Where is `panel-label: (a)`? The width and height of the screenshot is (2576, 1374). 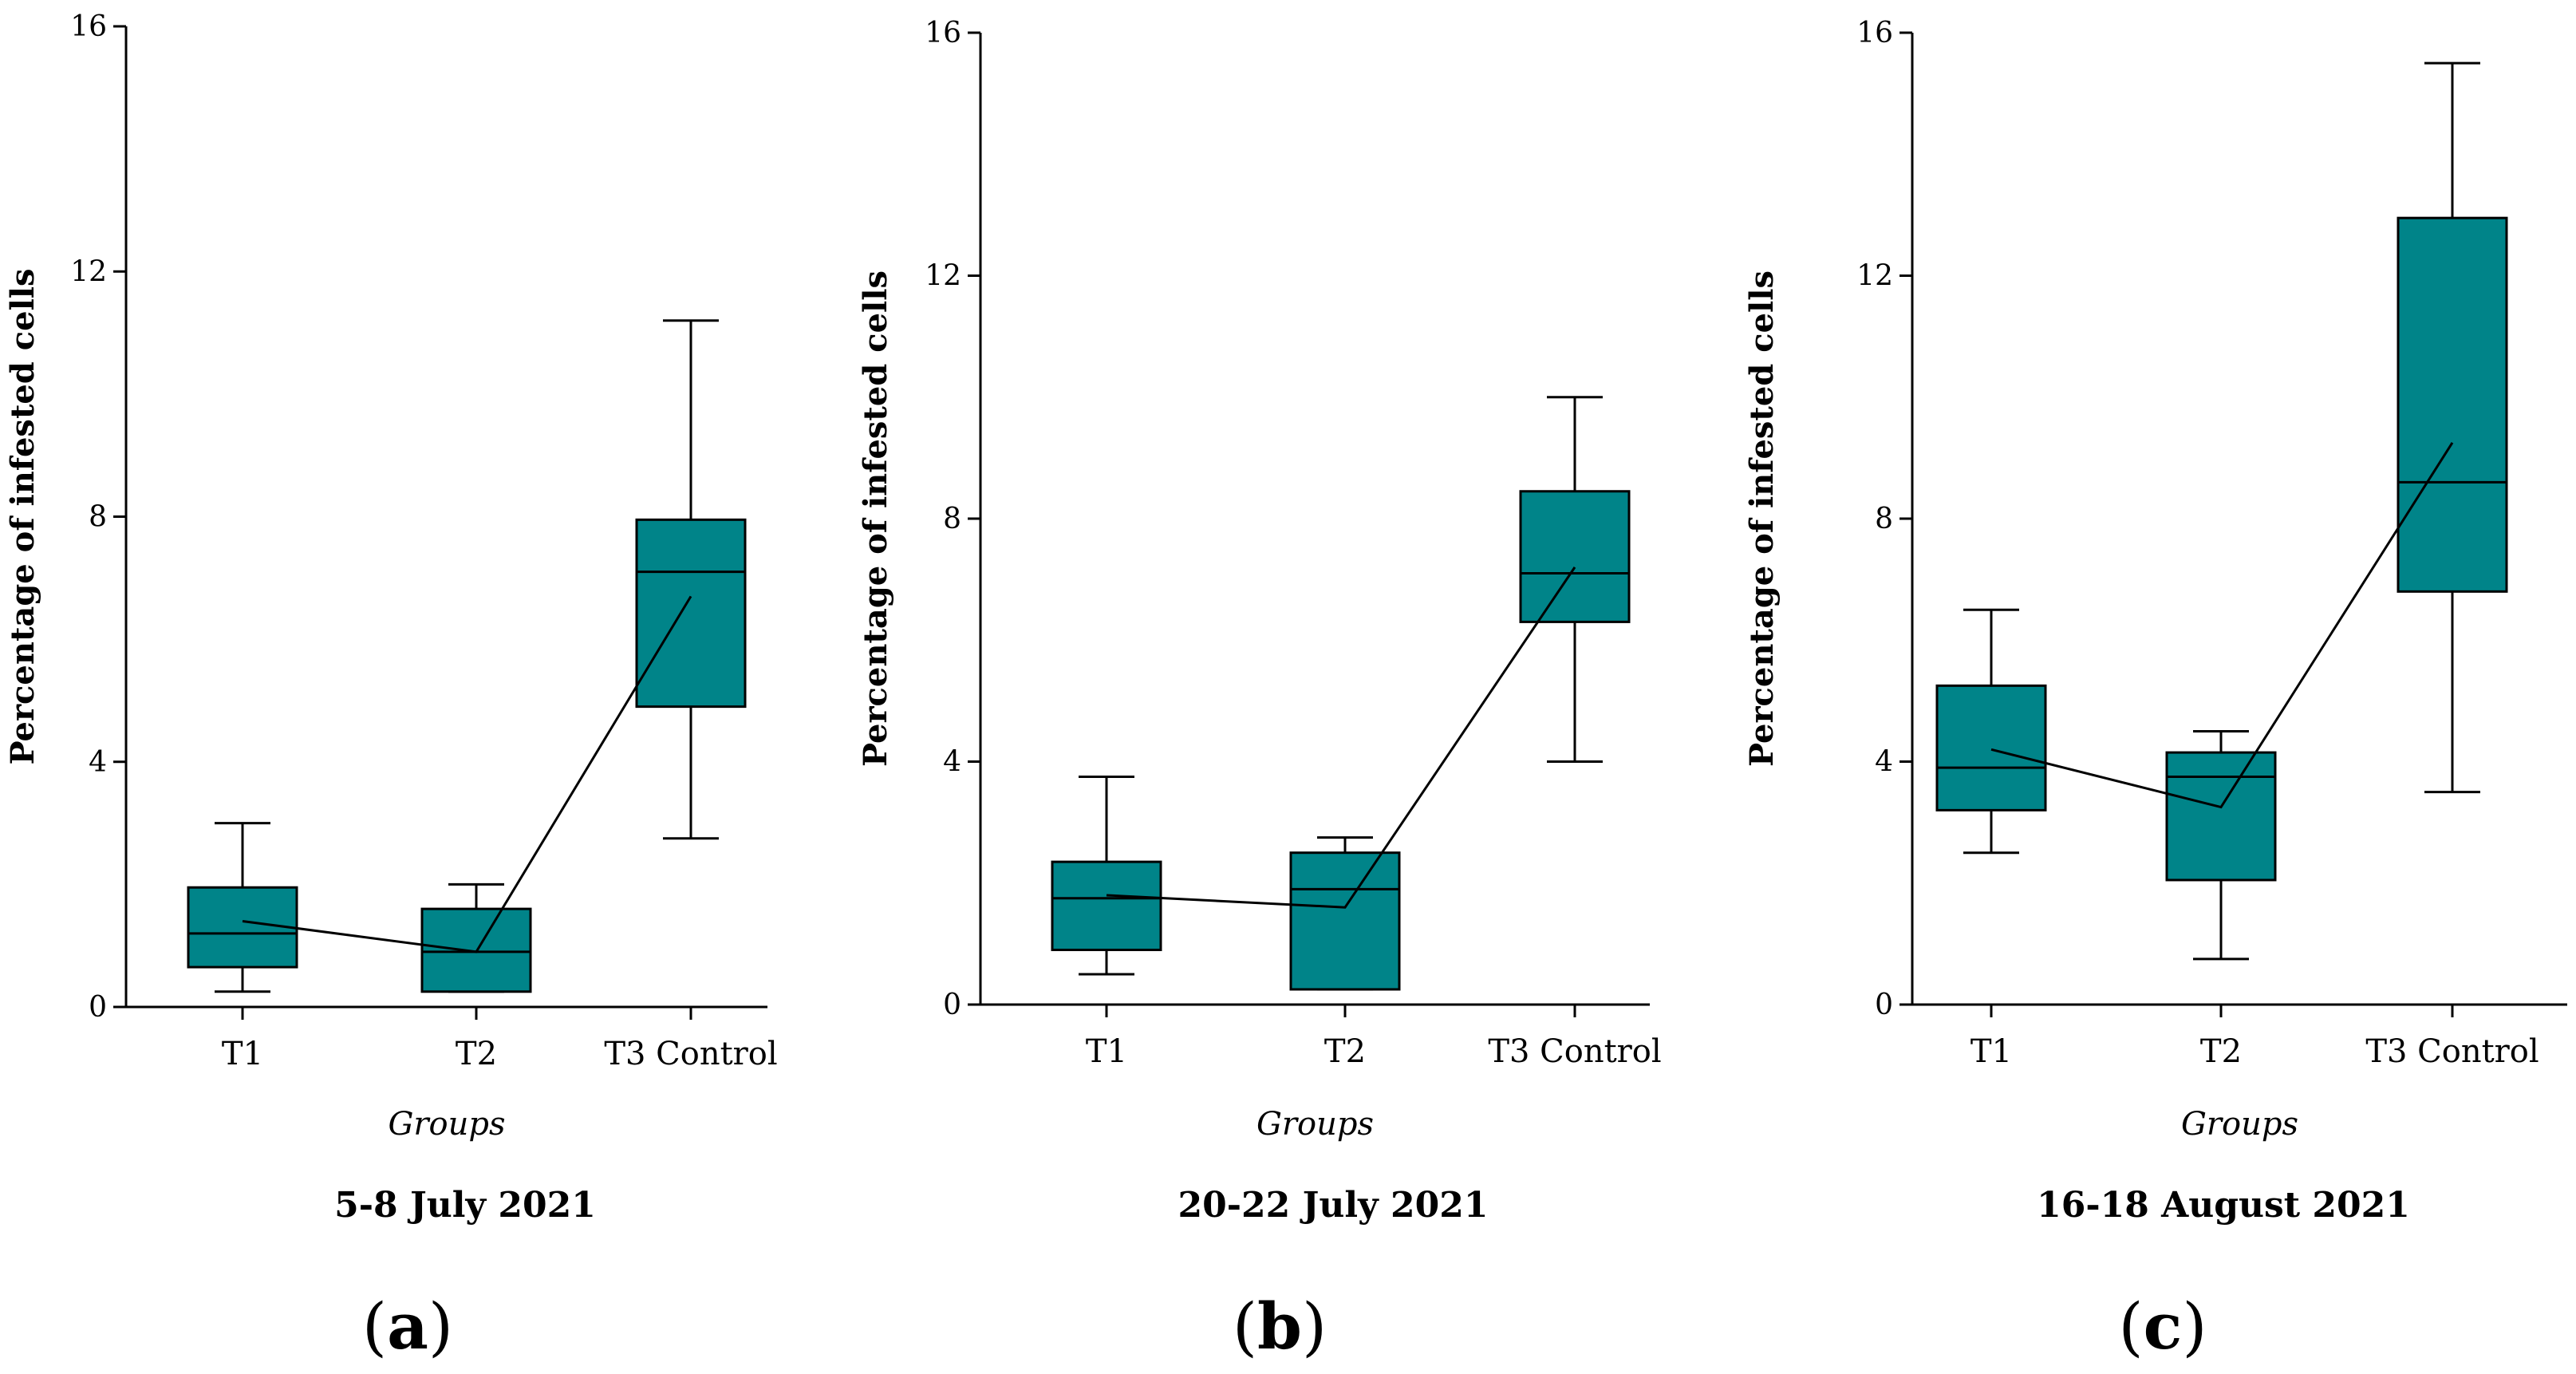 panel-label: (a) is located at coordinates (407, 1326).